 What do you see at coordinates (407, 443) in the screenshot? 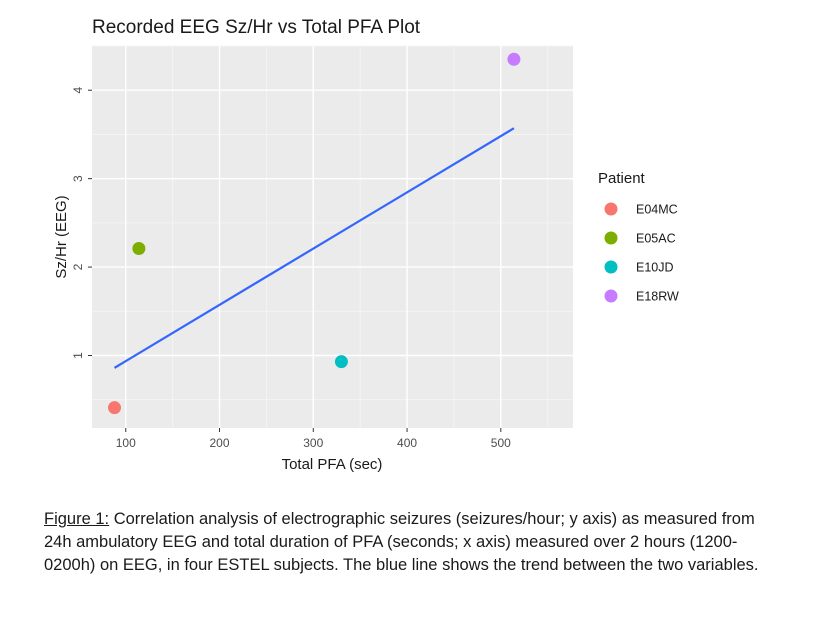
I see `x-tick-label: 400` at bounding box center [407, 443].